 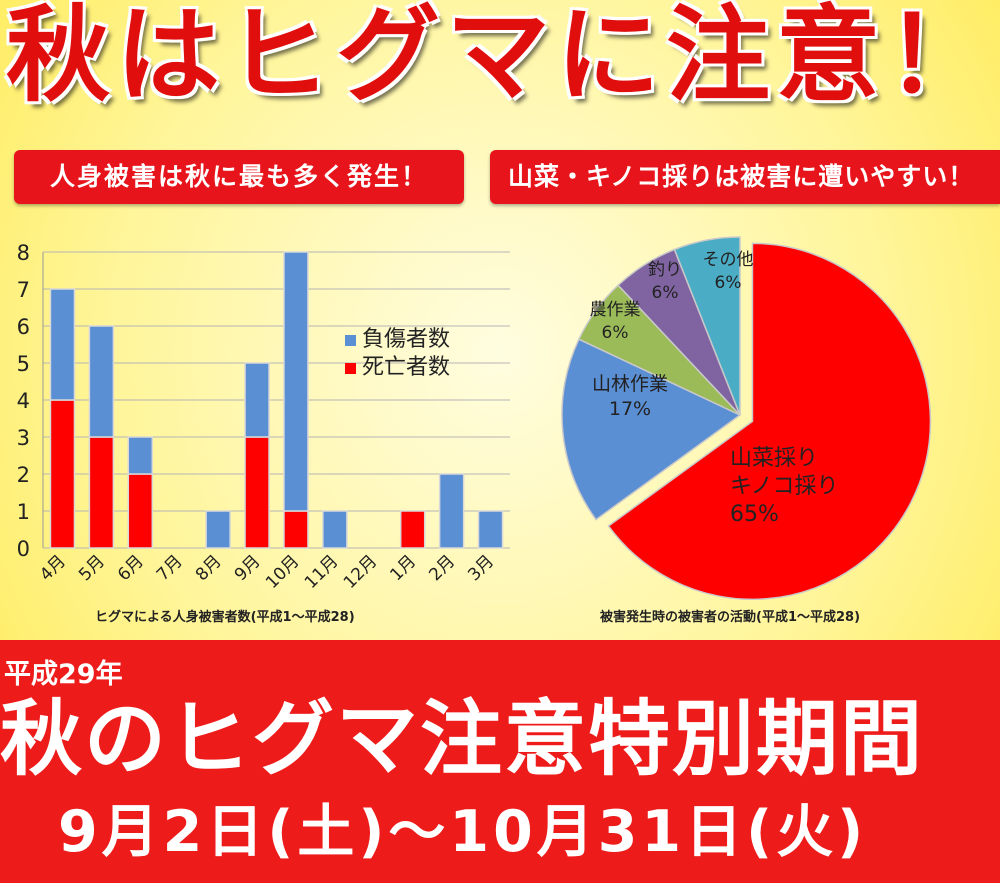 What do you see at coordinates (282, 571) in the screenshot?
I see `x-tick-label: 10月` at bounding box center [282, 571].